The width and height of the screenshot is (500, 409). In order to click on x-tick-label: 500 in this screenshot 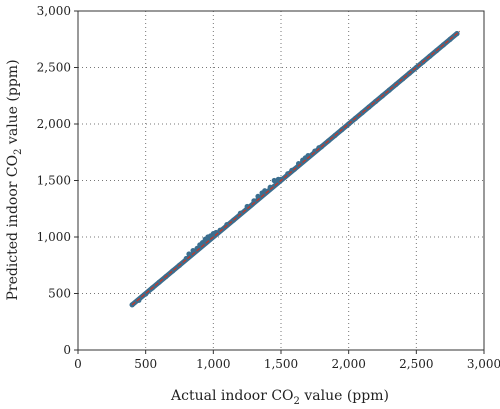, I will do `click(145, 364)`.